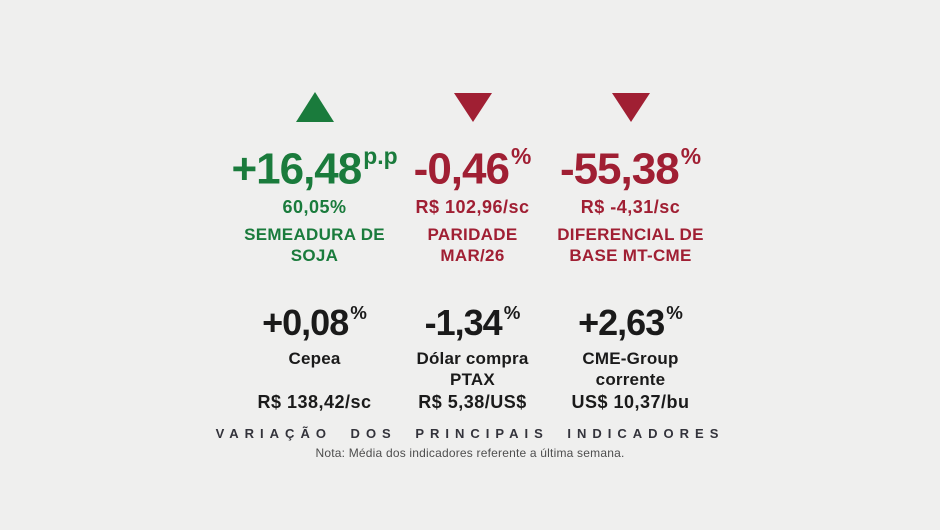 The width and height of the screenshot is (940, 530). Describe the element at coordinates (314, 323) in the screenshot. I see `change-value: +0,08%` at that location.